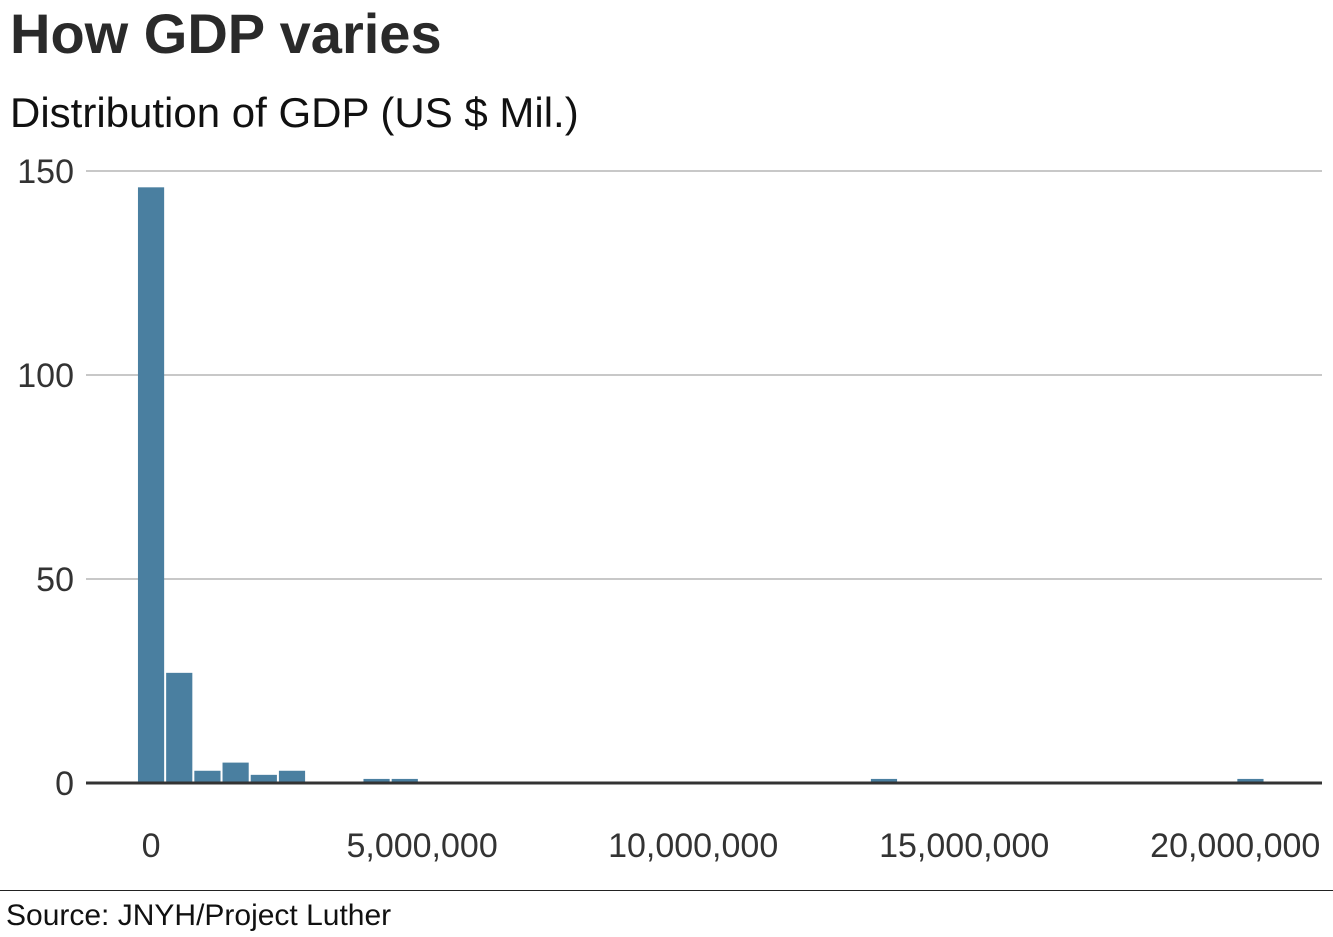 The height and width of the screenshot is (937, 1333). Describe the element at coordinates (226, 33) in the screenshot. I see `chart-title: How GDP varies` at that location.